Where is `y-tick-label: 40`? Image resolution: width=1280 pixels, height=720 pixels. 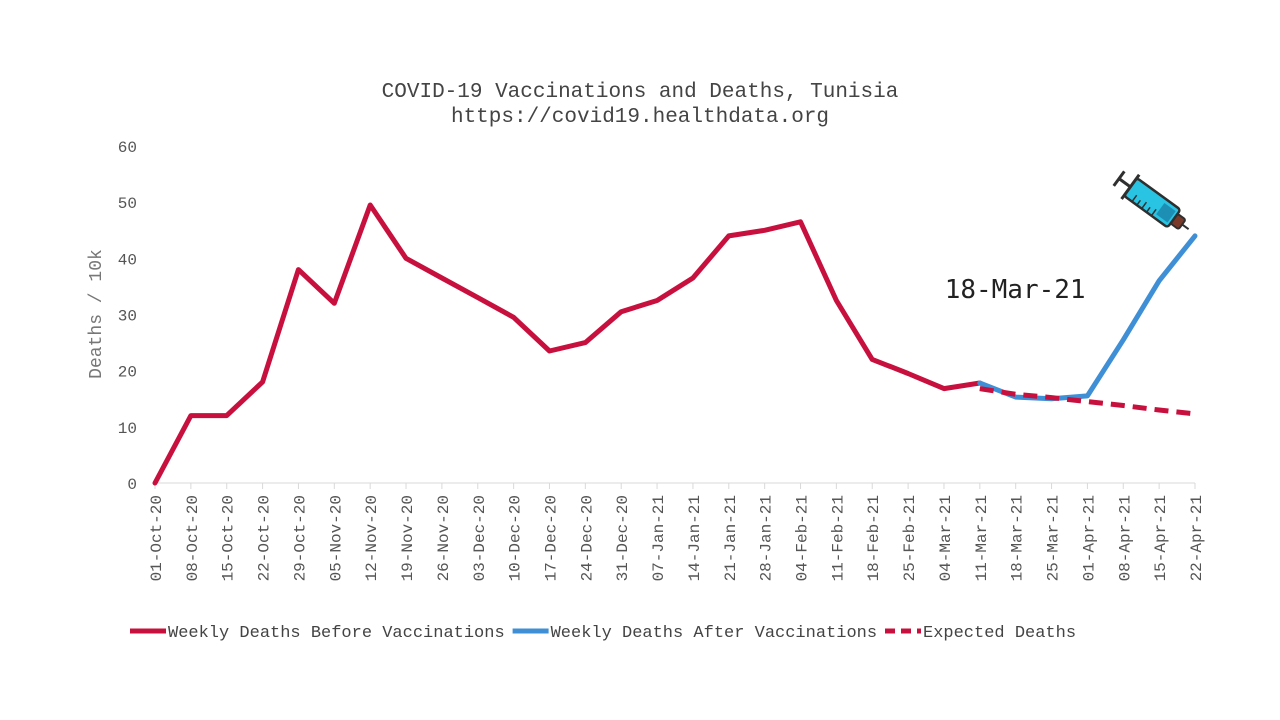
y-tick-label: 40 is located at coordinates (127, 260).